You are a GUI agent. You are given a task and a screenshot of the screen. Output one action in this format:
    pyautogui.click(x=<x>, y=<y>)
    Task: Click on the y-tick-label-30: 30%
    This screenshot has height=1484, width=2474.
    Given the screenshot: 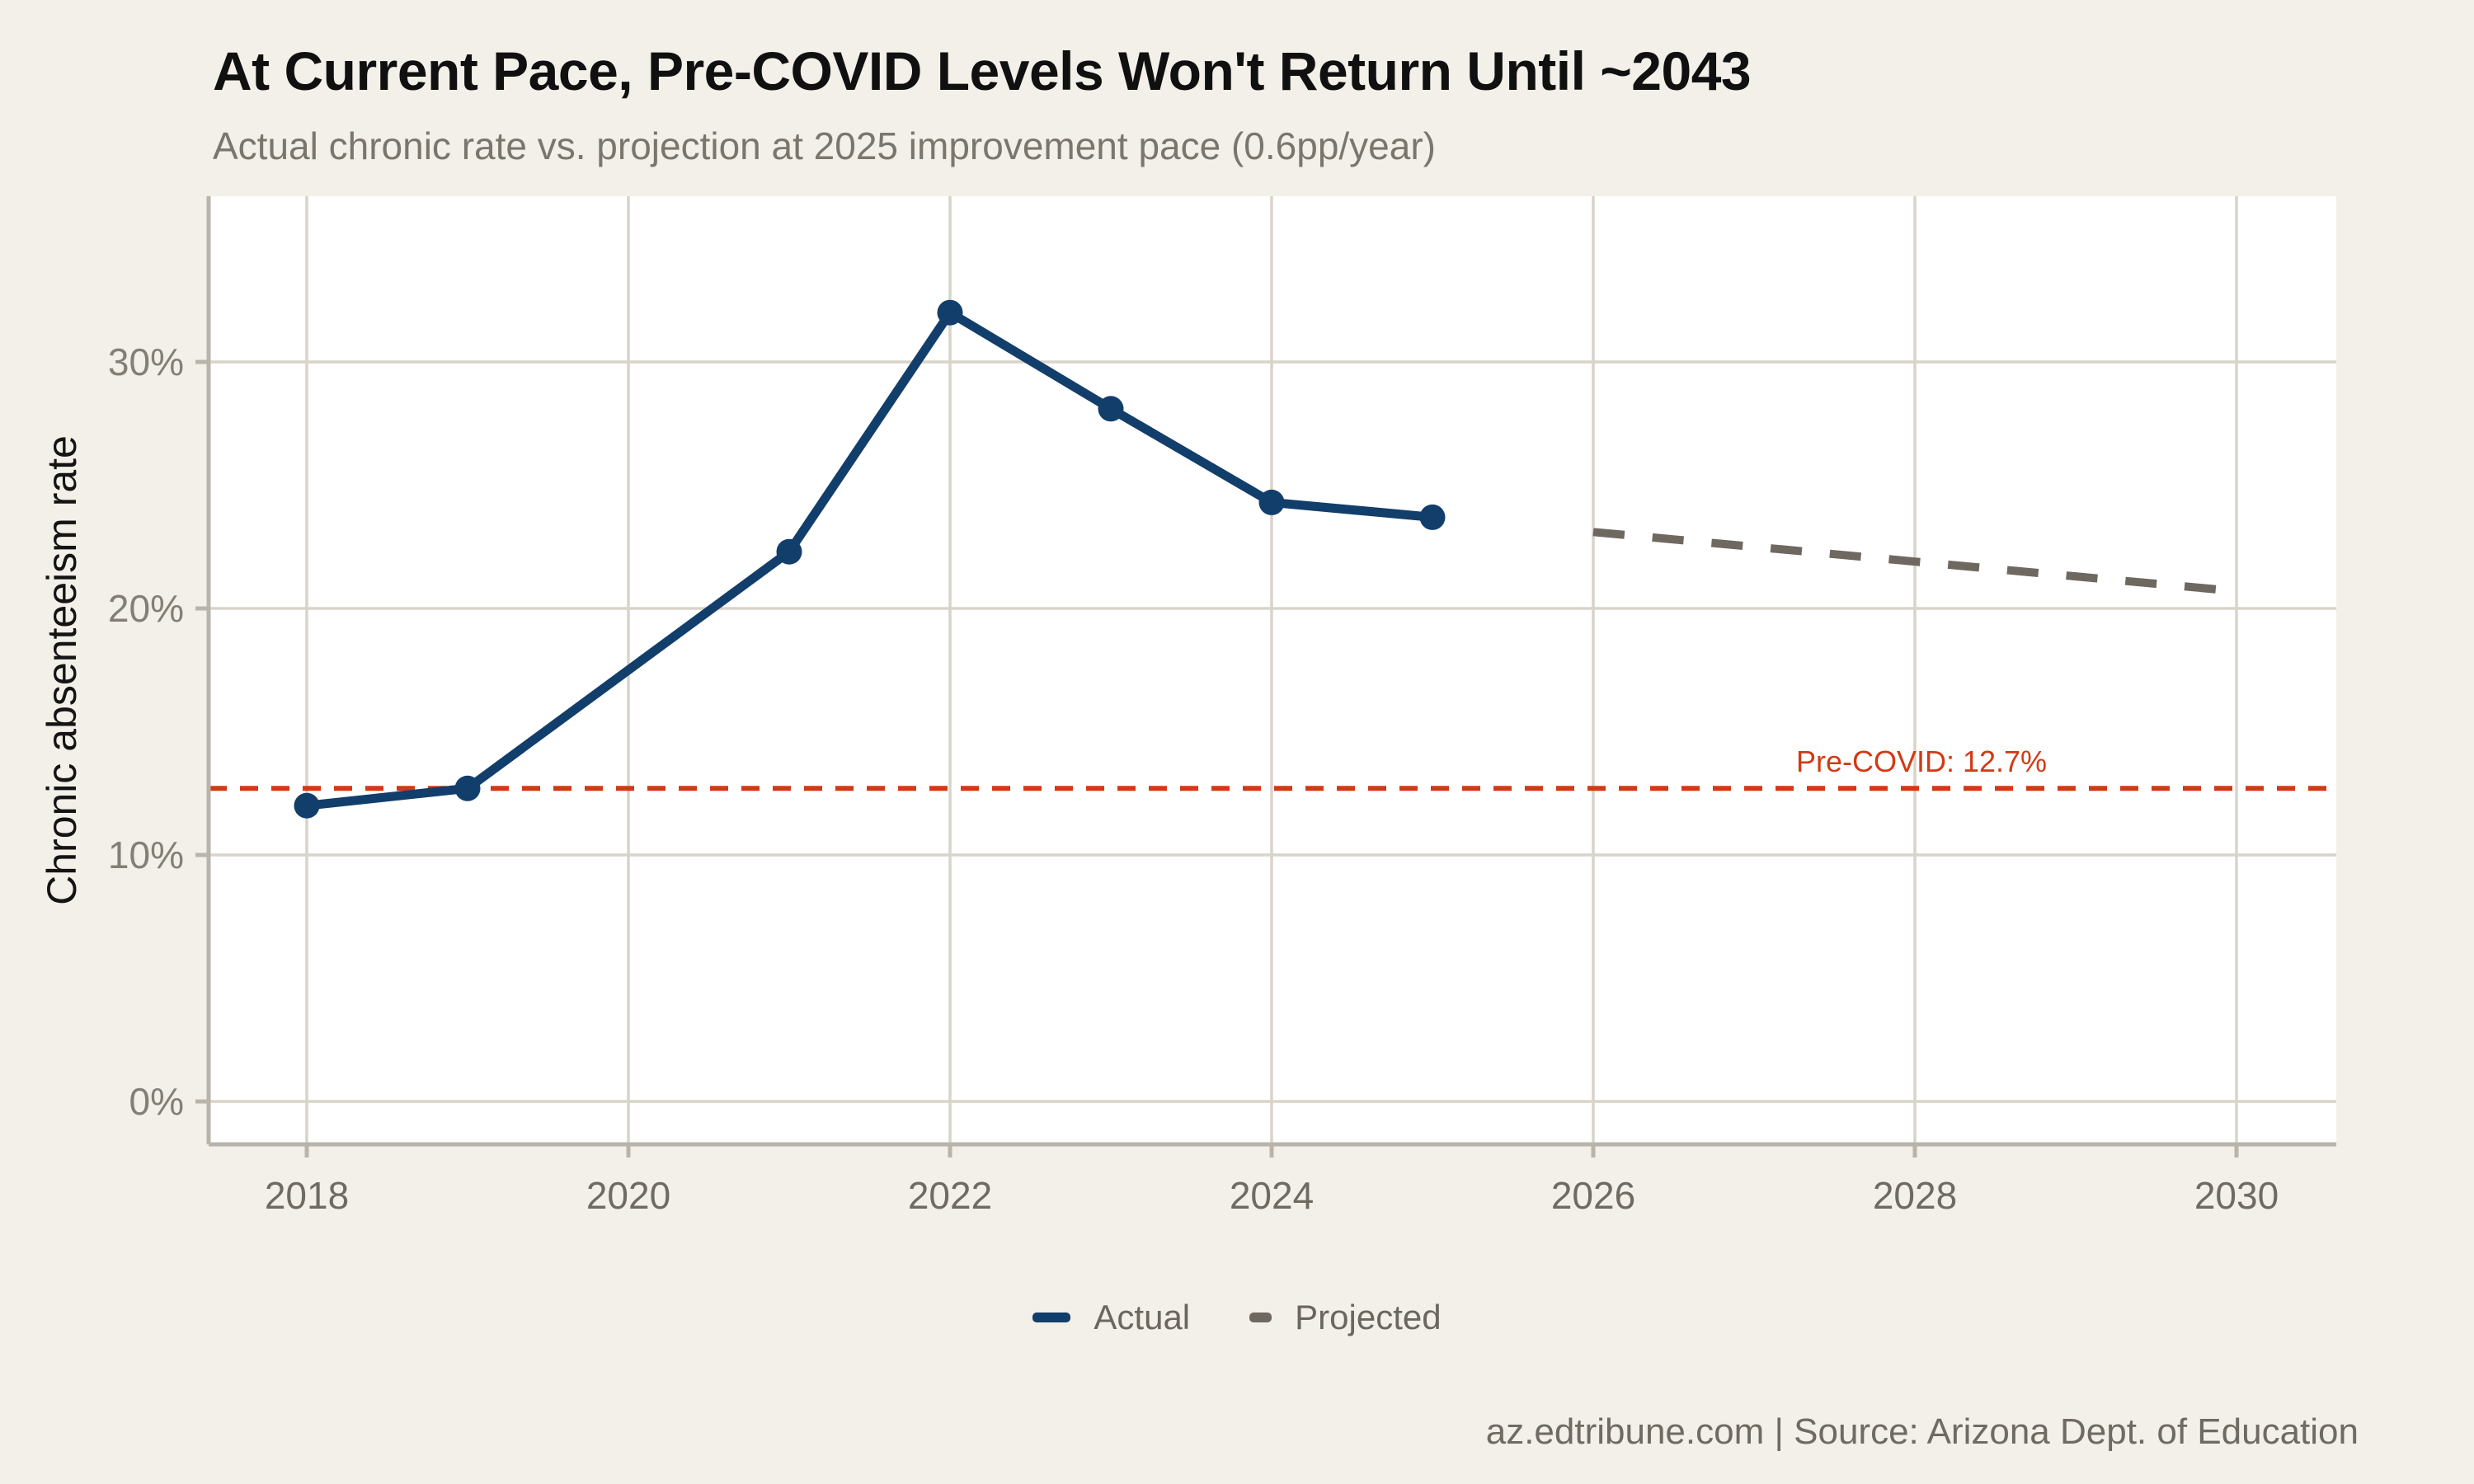 What is the action you would take?
    pyautogui.click(x=146, y=361)
    